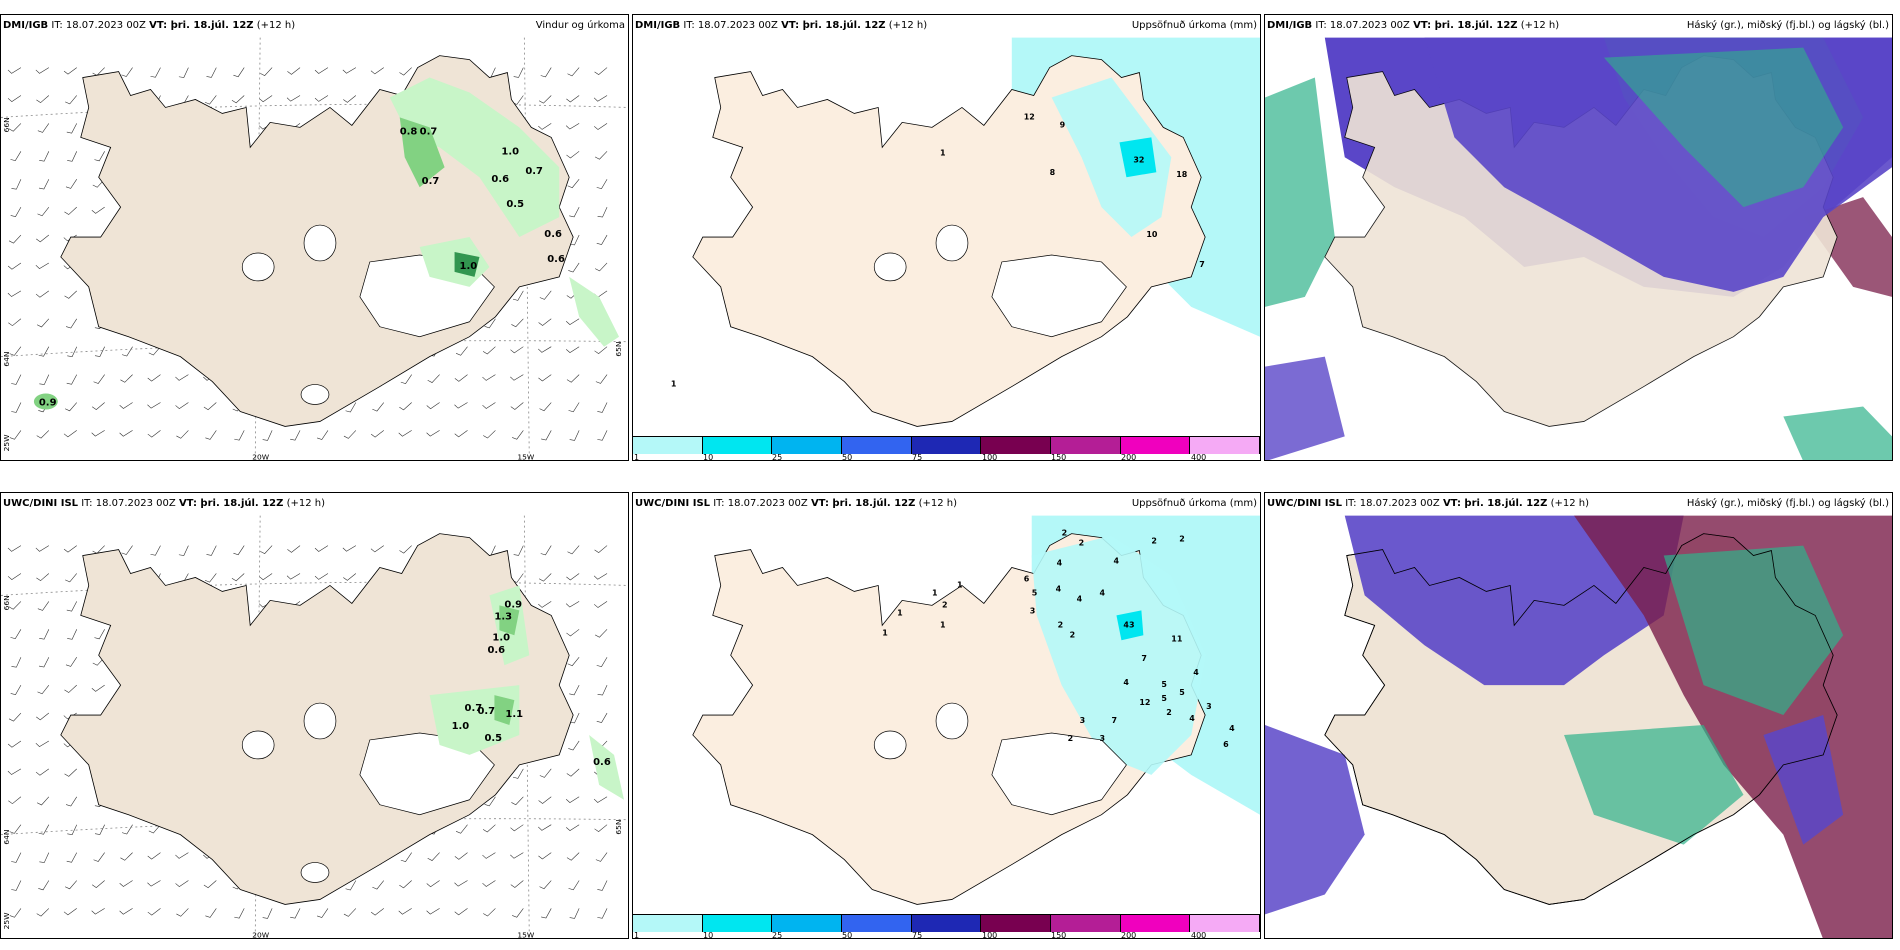 This screenshot has height=950, width=1900. I want to click on colorbar-label: 200, so click(1129, 935).